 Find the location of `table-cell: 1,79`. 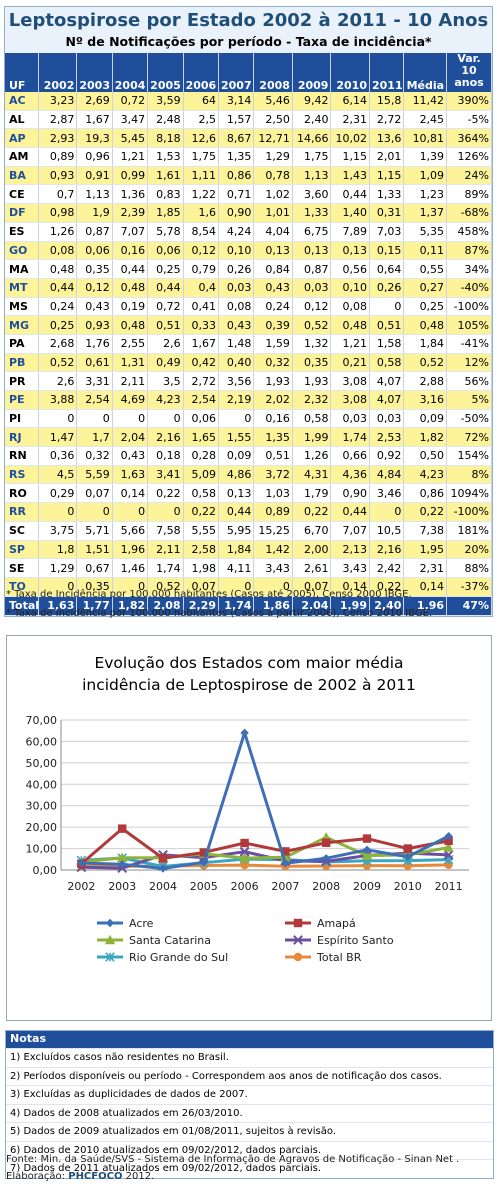

table-cell: 1,79 is located at coordinates (312, 493).